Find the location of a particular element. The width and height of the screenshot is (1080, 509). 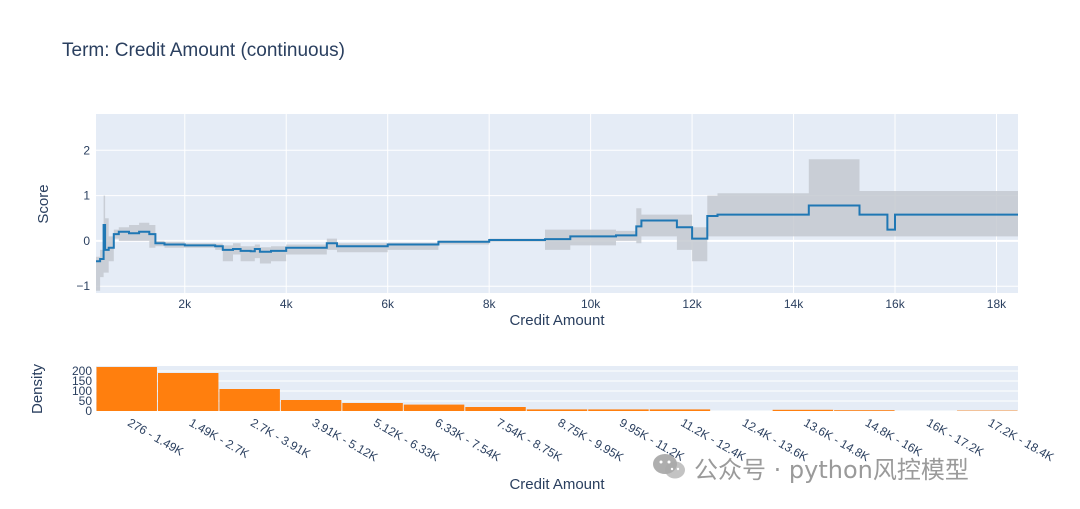

density-y-tick-label: 200 is located at coordinates (82, 371).